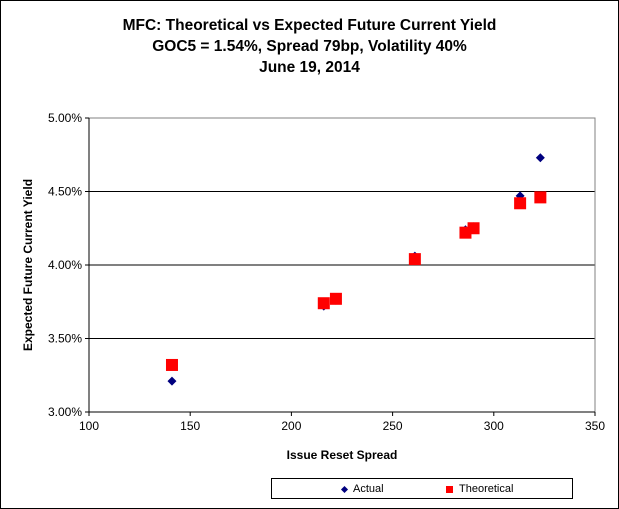 This screenshot has width=619, height=509. What do you see at coordinates (190, 426) in the screenshot?
I see `x-tick-label: 150` at bounding box center [190, 426].